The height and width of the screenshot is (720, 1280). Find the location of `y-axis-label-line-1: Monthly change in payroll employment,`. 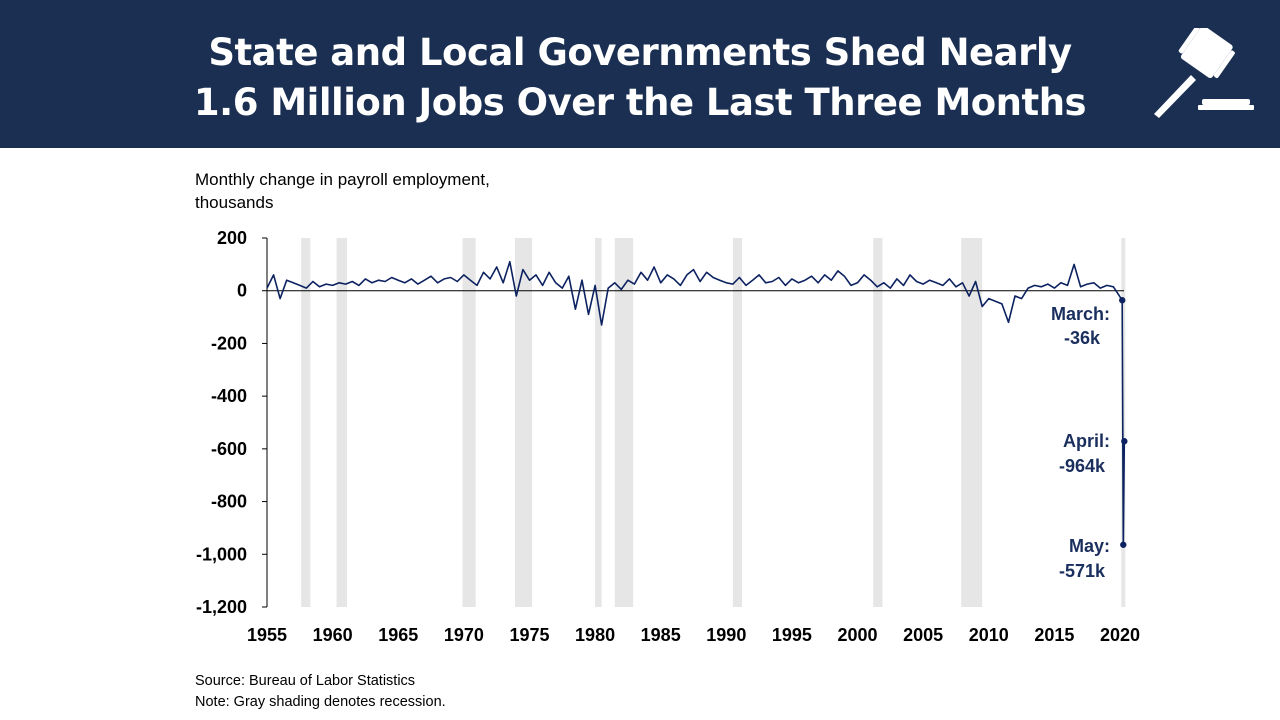

y-axis-label-line-1: Monthly change in payroll employment, is located at coordinates (342, 179).